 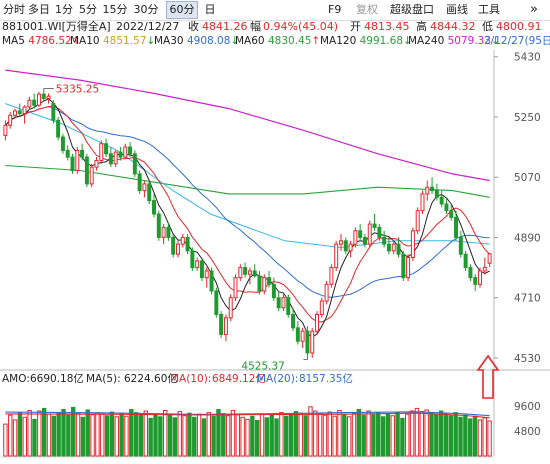 What do you see at coordinates (326, 379) in the screenshot?
I see `vol-ma20-value: 8157.35亿` at bounding box center [326, 379].